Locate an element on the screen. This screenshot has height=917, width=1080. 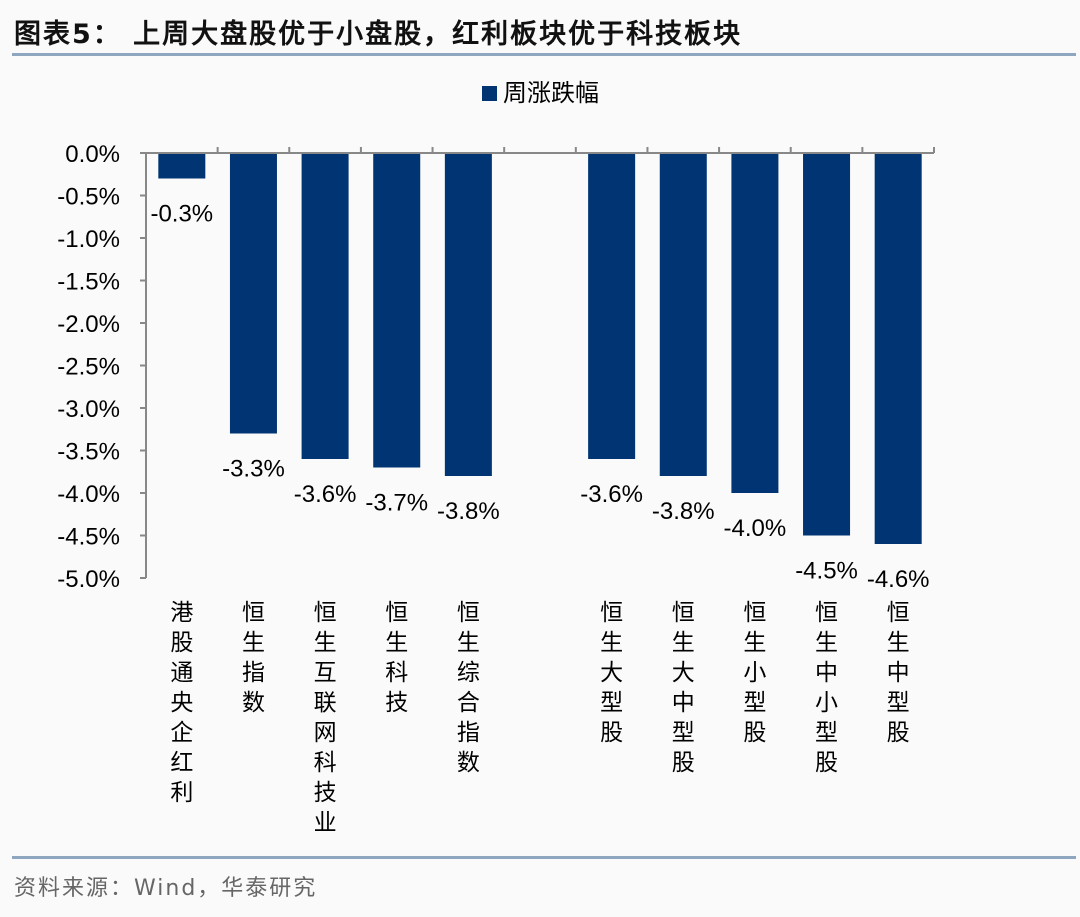
y-tick-label: -2.5% is located at coordinates (88, 367).